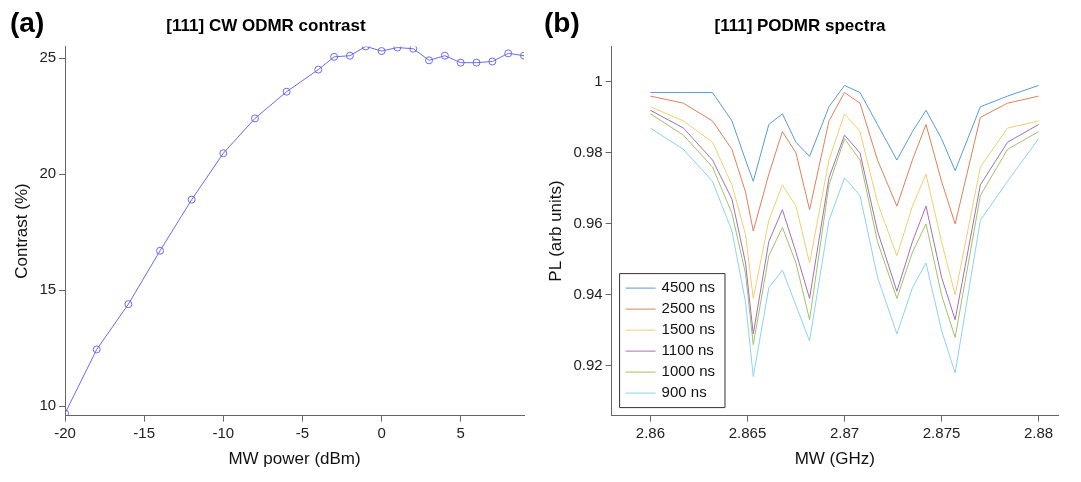 The height and width of the screenshot is (482, 1081). Describe the element at coordinates (588, 152) in the screenshot. I see `y-tick-label: 0.98` at that location.